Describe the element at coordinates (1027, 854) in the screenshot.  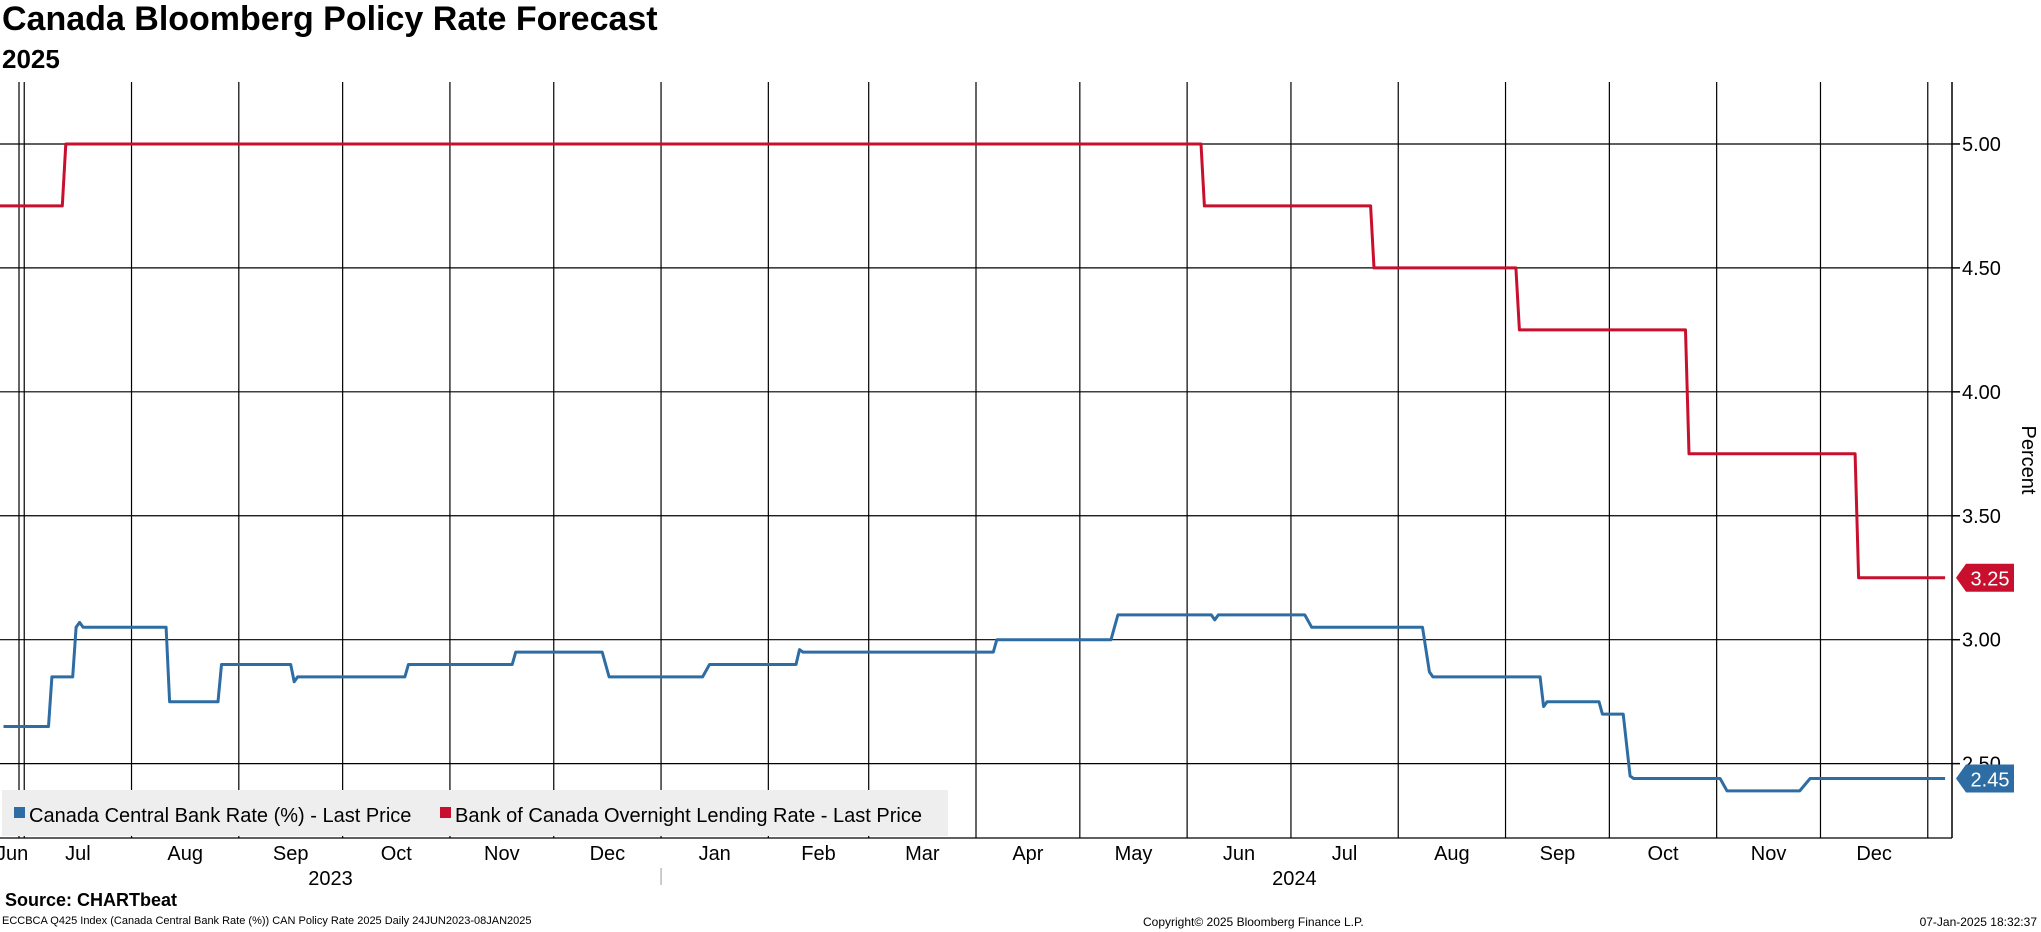
I see `x-tick-label: Apr` at that location.